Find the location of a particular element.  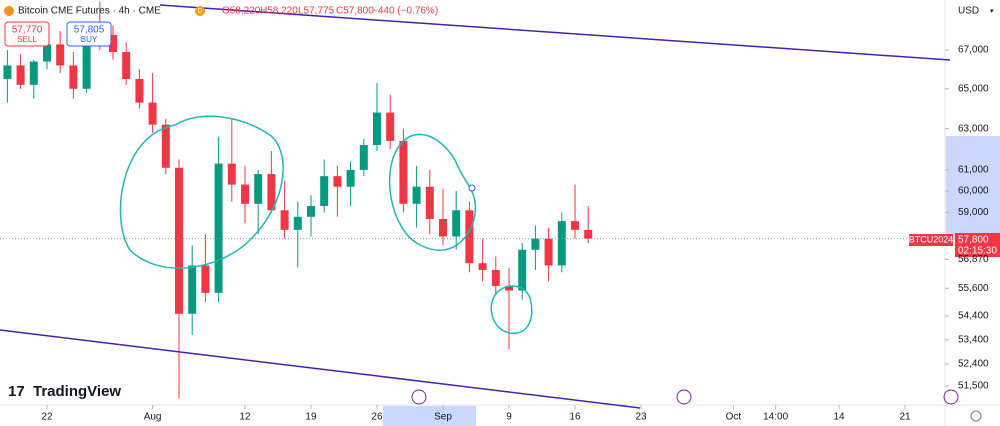

y-tick-label: 54,400 is located at coordinates (973, 316).